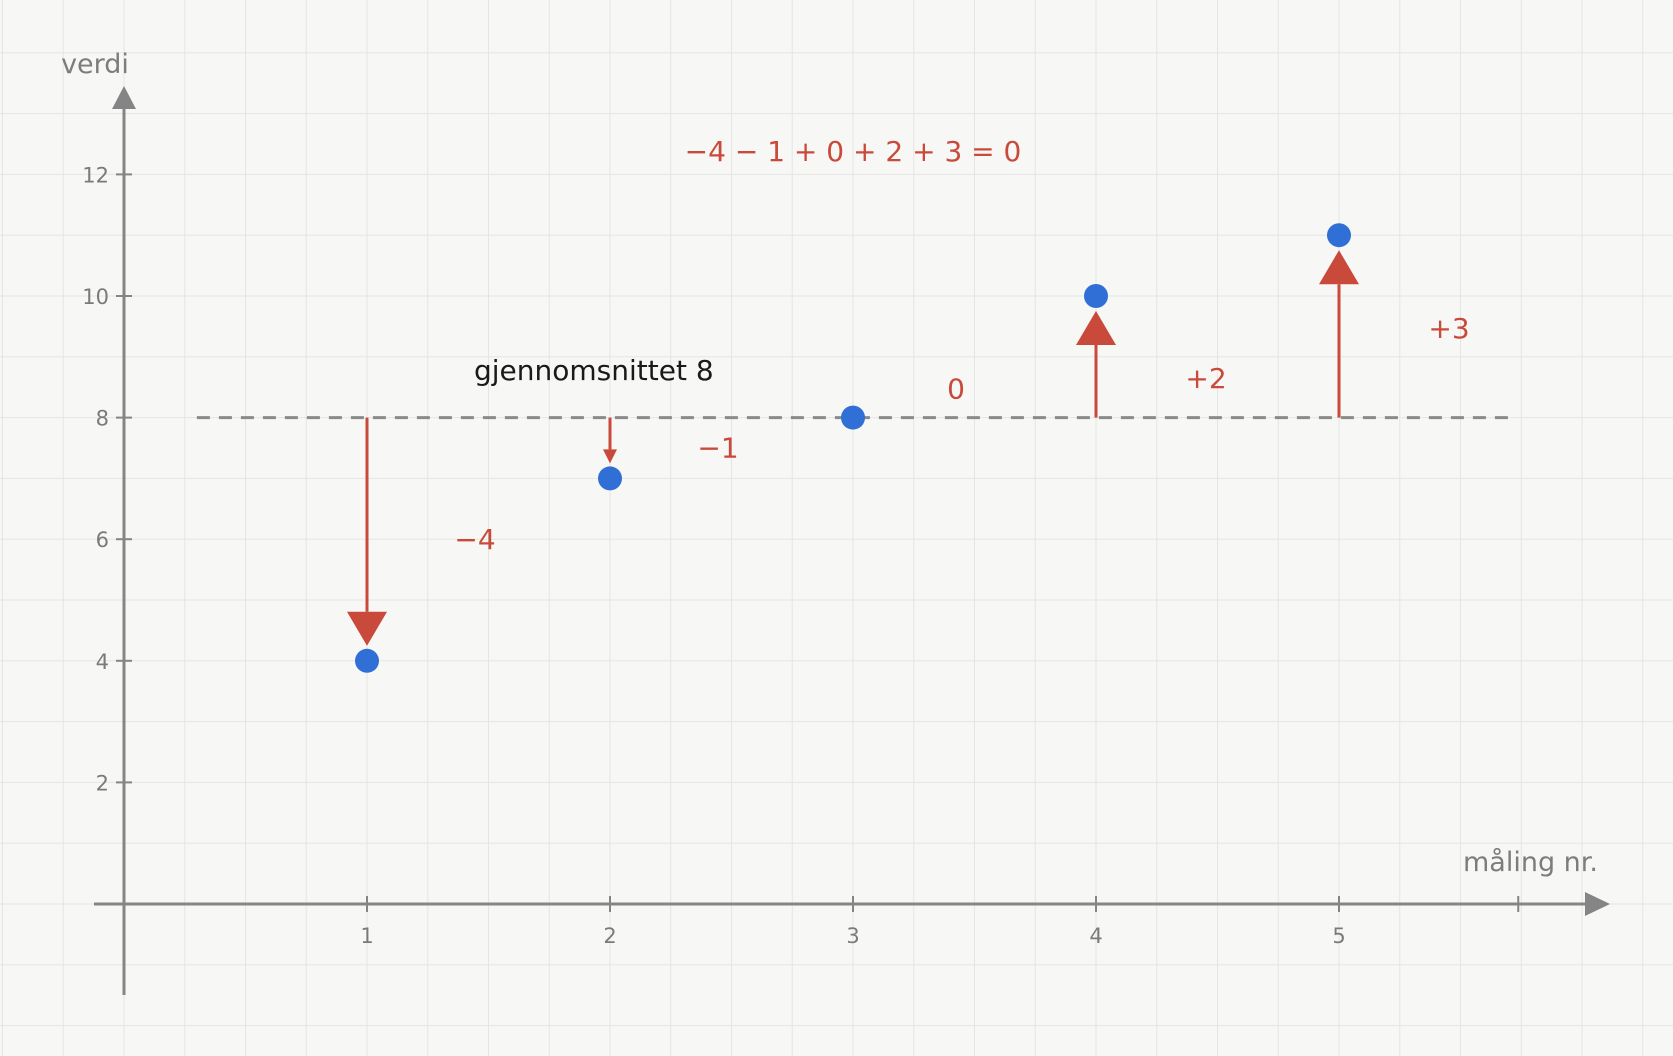  Describe the element at coordinates (853, 151) in the screenshot. I see `sum-annotation: −4 − 1 + 0 + 2 + 3 = 0` at that location.